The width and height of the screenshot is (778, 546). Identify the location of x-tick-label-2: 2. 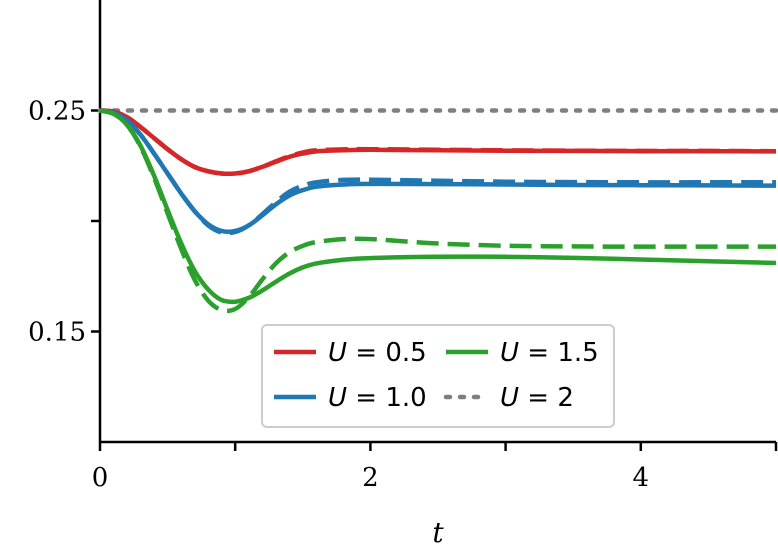
(370, 478).